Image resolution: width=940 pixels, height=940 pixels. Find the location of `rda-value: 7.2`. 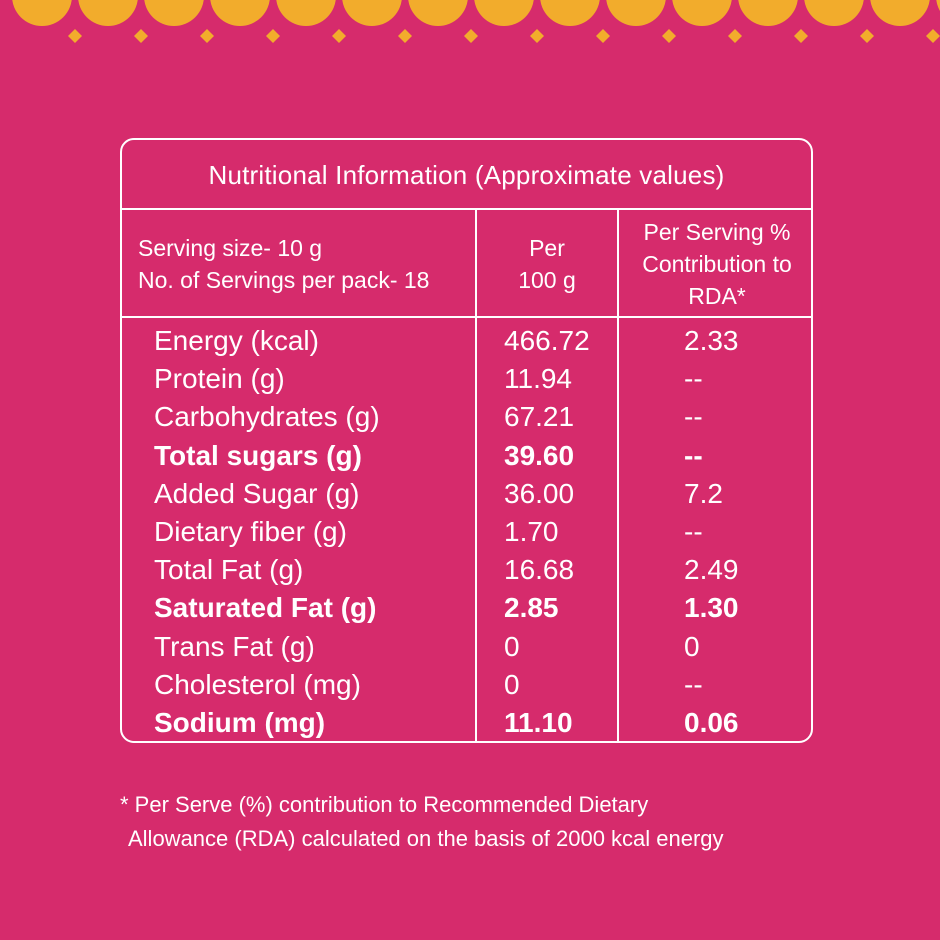

rda-value: 7.2 is located at coordinates (703, 493).